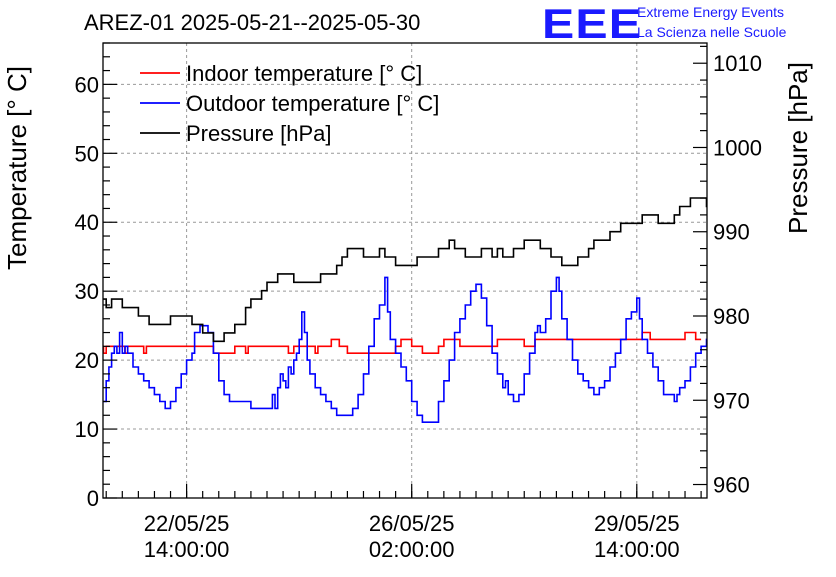  What do you see at coordinates (87, 222) in the screenshot?
I see `y-left-tick-label: 40` at bounding box center [87, 222].